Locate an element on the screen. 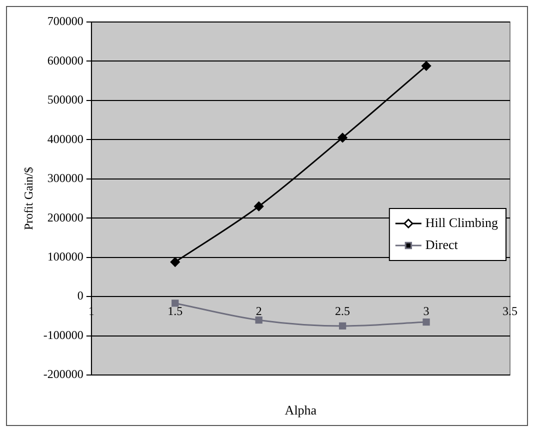 The image size is (536, 433). y-tick-label: -200000 is located at coordinates (63, 374).